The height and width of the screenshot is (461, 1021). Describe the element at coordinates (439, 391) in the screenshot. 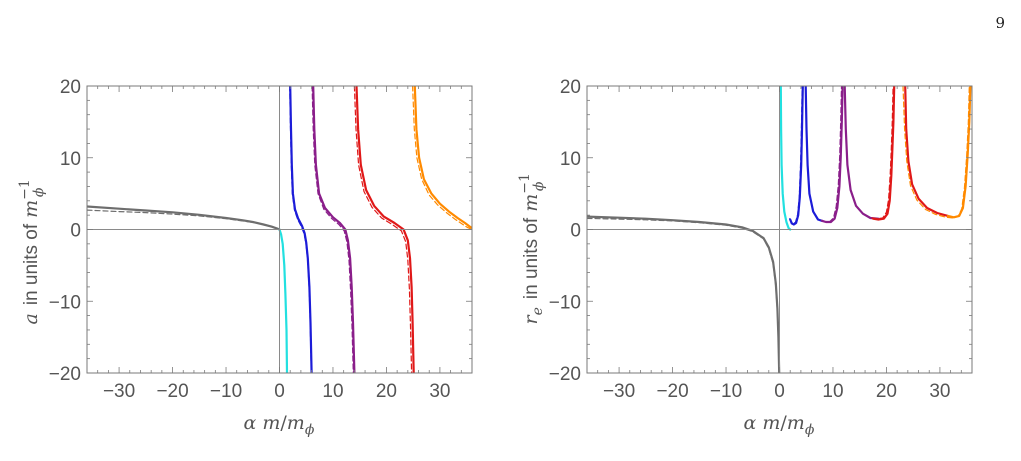

I see `left-x-tick-label: 30` at that location.